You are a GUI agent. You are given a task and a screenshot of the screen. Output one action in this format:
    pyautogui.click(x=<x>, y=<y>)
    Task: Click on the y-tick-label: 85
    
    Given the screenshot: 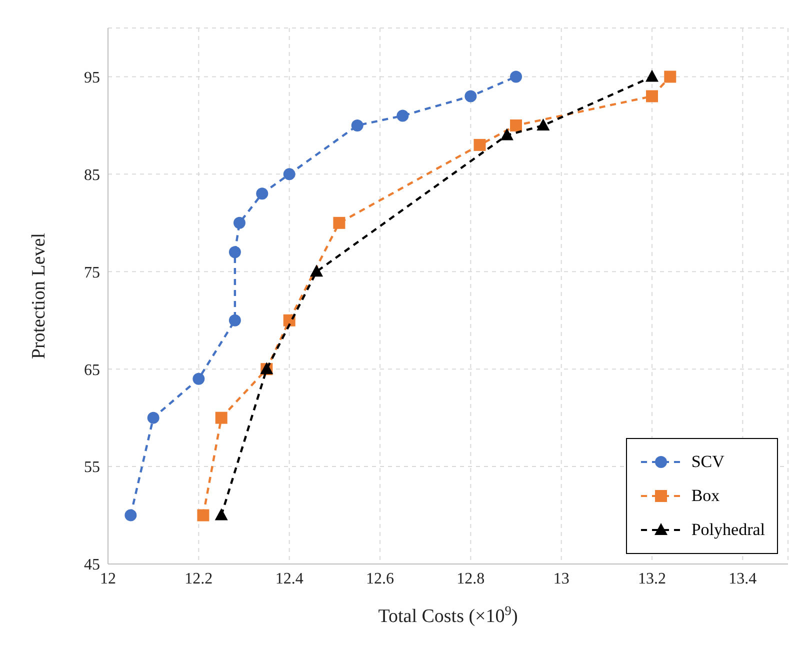 What is the action you would take?
    pyautogui.click(x=92, y=175)
    